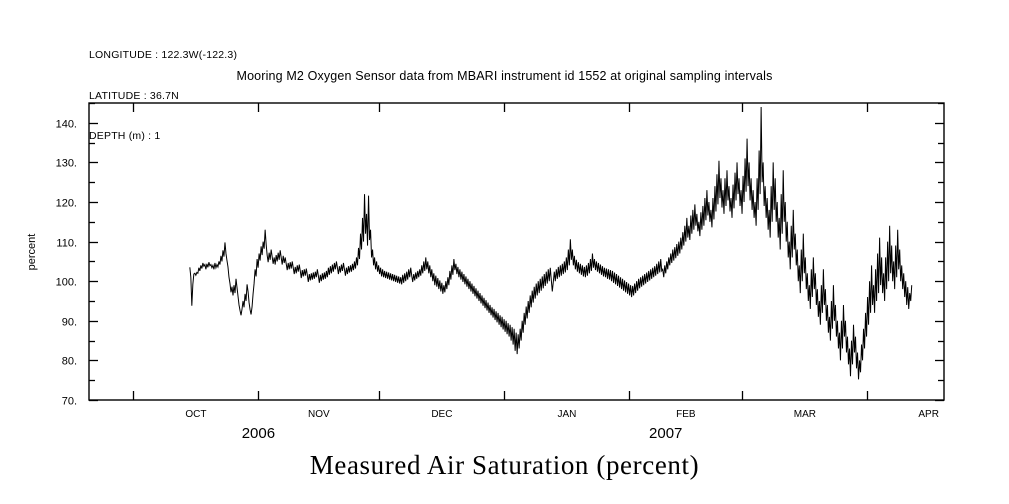 This screenshot has height=504, width=1009. Describe the element at coordinates (258, 433) in the screenshot. I see `x-year-label: 2006` at that location.